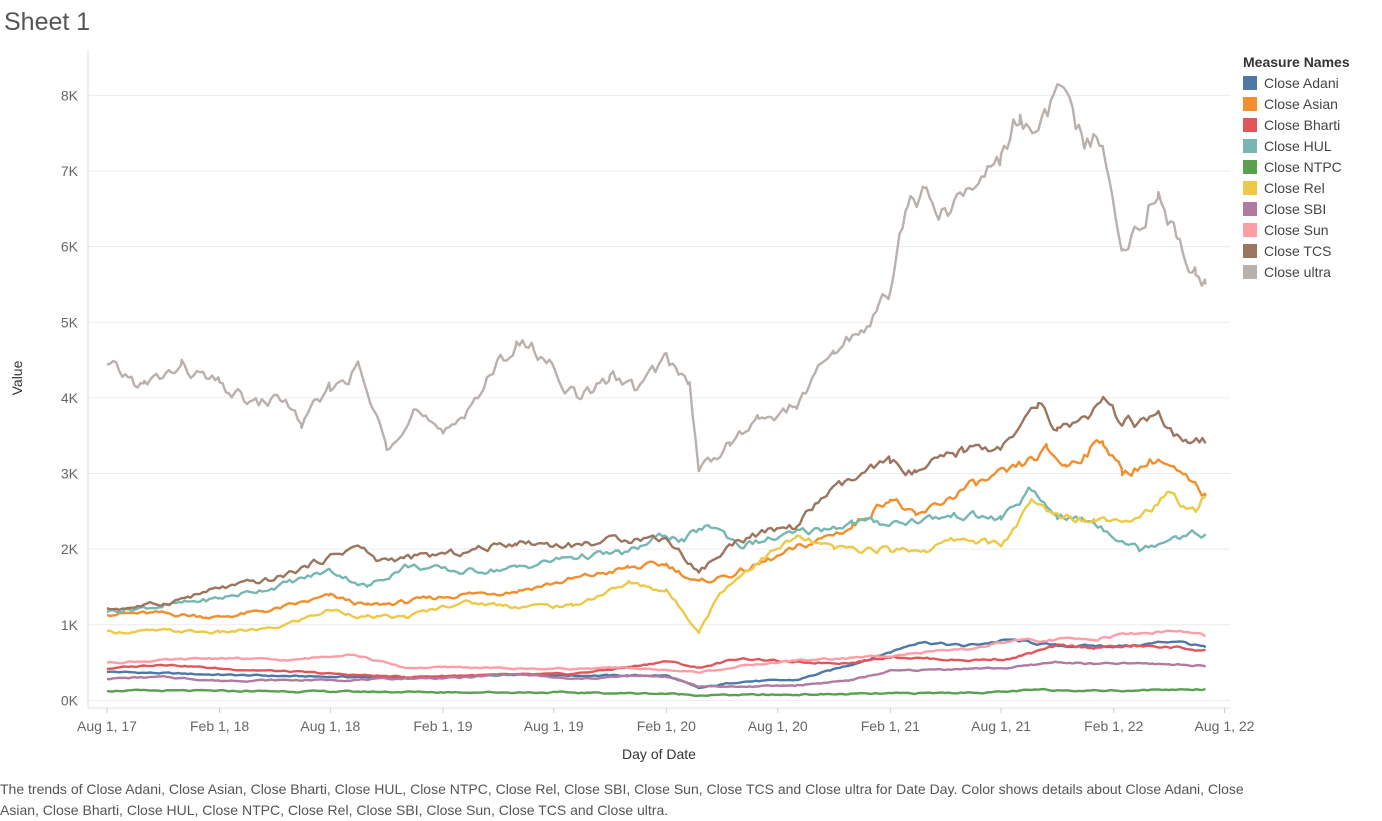 This screenshot has width=1382, height=821. What do you see at coordinates (70, 625) in the screenshot?
I see `y-tick-label: 1K` at bounding box center [70, 625].